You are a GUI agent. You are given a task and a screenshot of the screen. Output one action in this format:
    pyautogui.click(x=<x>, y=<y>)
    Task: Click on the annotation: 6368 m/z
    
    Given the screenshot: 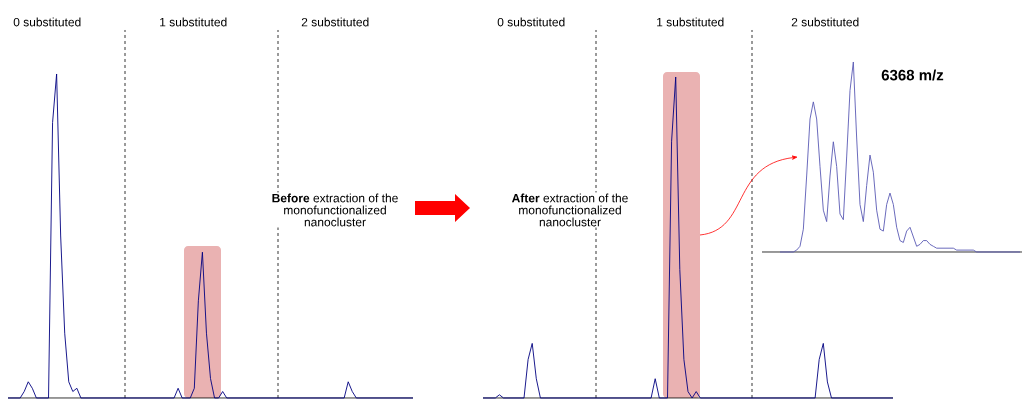 What is the action you would take?
    pyautogui.click(x=912, y=75)
    